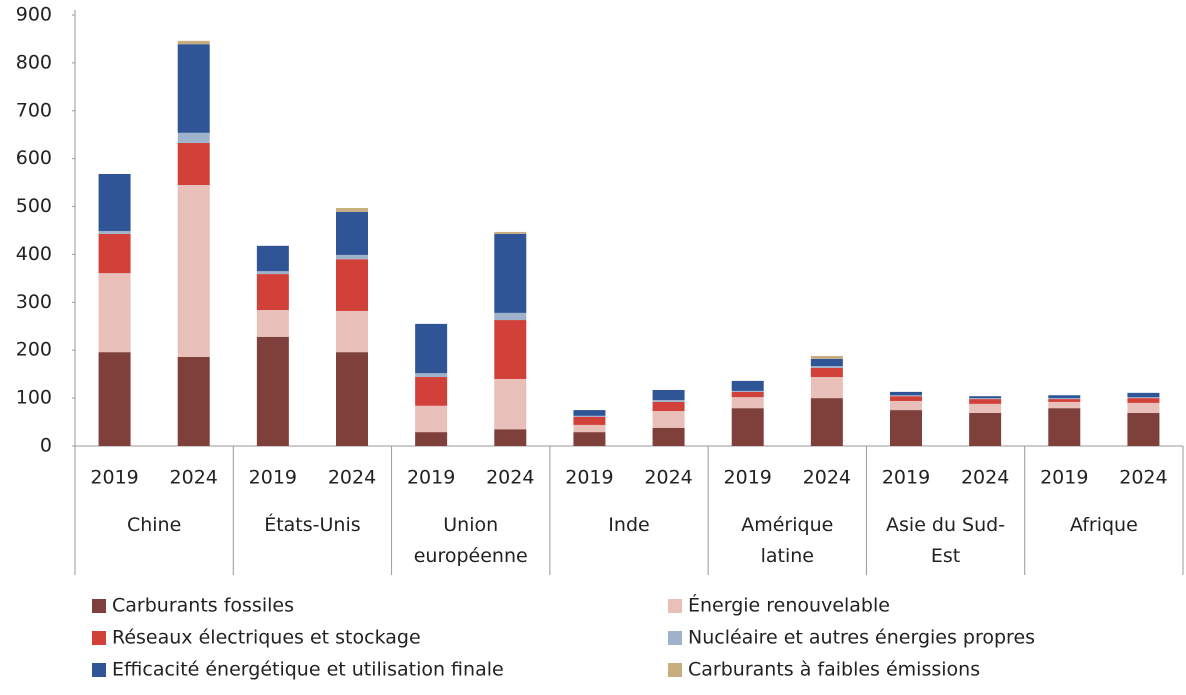 This screenshot has width=1186, height=695. What do you see at coordinates (629, 525) in the screenshot?
I see `group-label: Inde` at bounding box center [629, 525].